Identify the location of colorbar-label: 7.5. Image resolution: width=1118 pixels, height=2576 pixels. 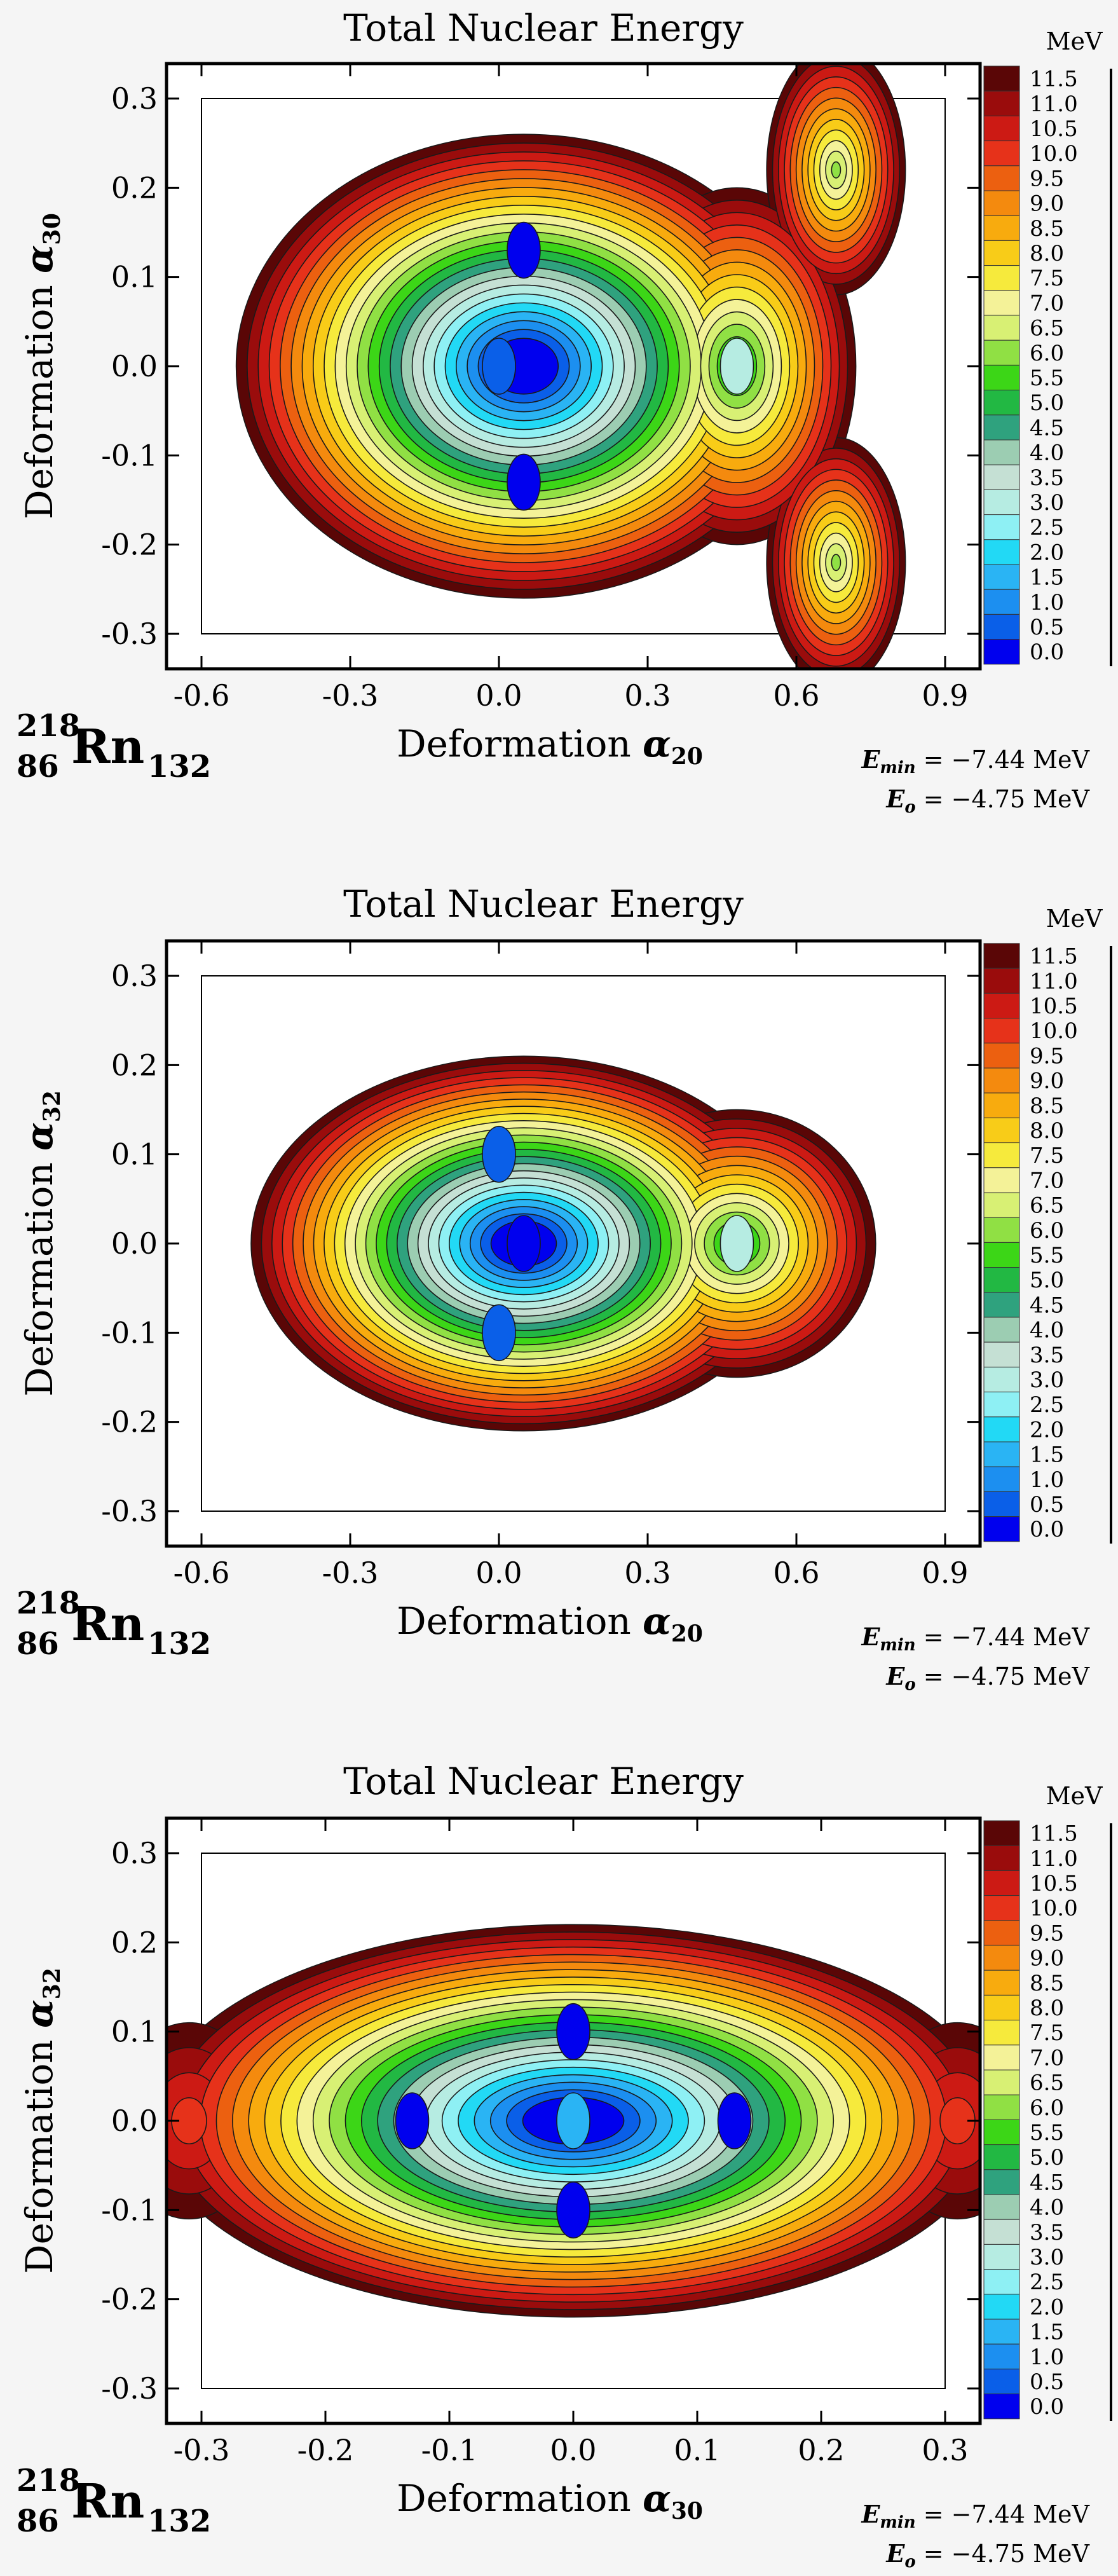
(1047, 278).